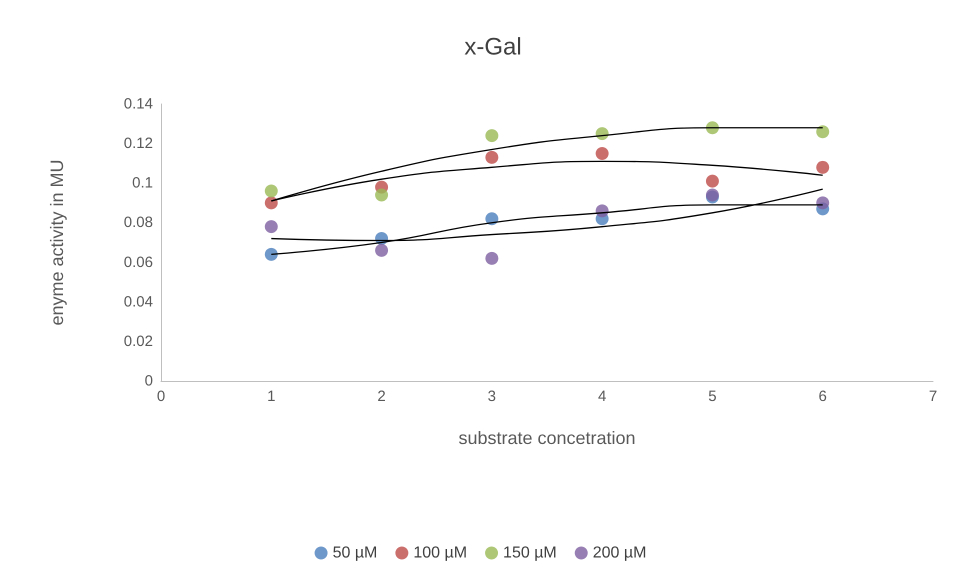  I want to click on legend-label: 50 µM, so click(355, 553).